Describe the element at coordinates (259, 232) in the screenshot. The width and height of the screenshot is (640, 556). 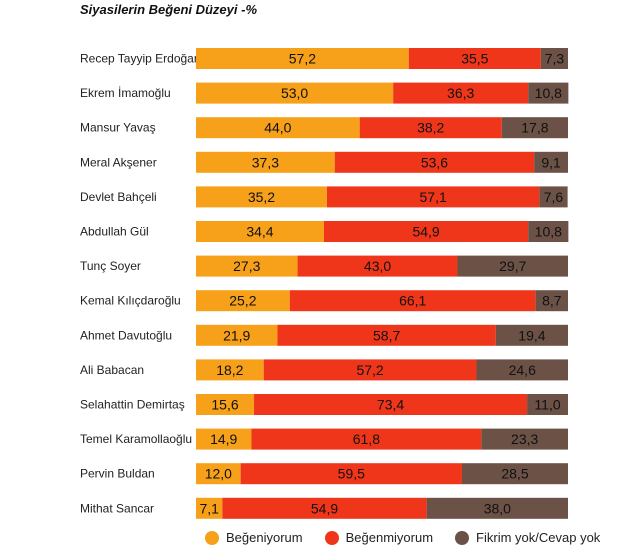
I see `value-label-abdullah-g-l-0: 34,4` at that location.